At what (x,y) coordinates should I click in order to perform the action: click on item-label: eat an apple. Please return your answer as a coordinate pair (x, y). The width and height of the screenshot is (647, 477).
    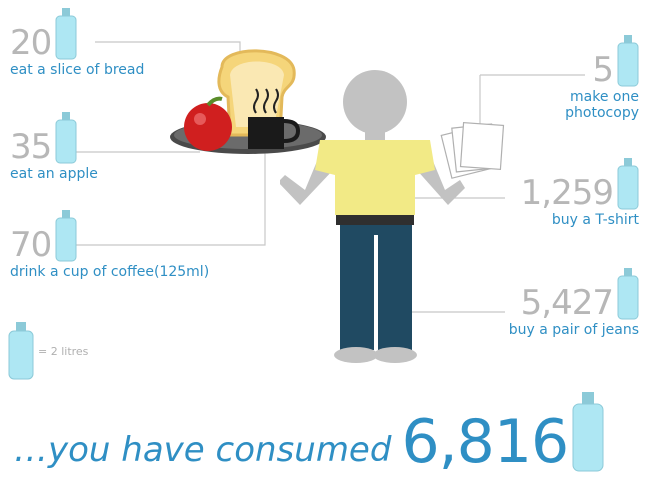
    Looking at the image, I should click on (54, 174).